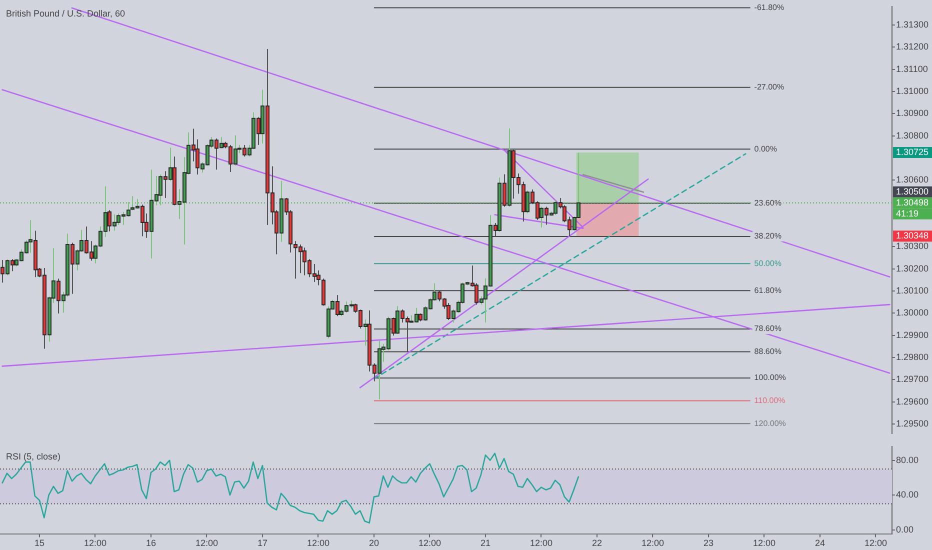  Describe the element at coordinates (905, 529) in the screenshot. I see `y-tick-label: 0.00` at that location.